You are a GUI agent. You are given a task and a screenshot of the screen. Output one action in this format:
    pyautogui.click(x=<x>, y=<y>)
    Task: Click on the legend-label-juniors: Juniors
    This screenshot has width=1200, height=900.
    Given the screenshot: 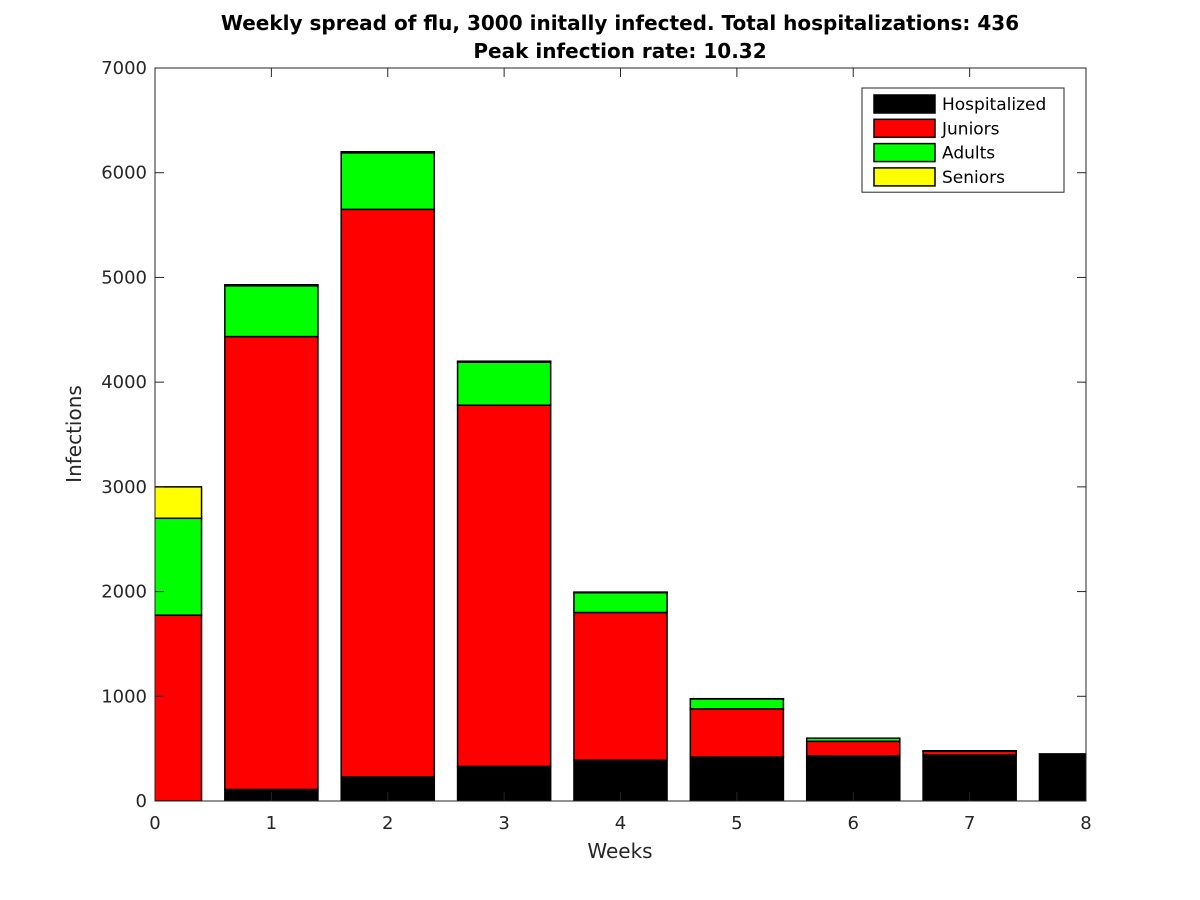 What is the action you would take?
    pyautogui.click(x=970, y=129)
    